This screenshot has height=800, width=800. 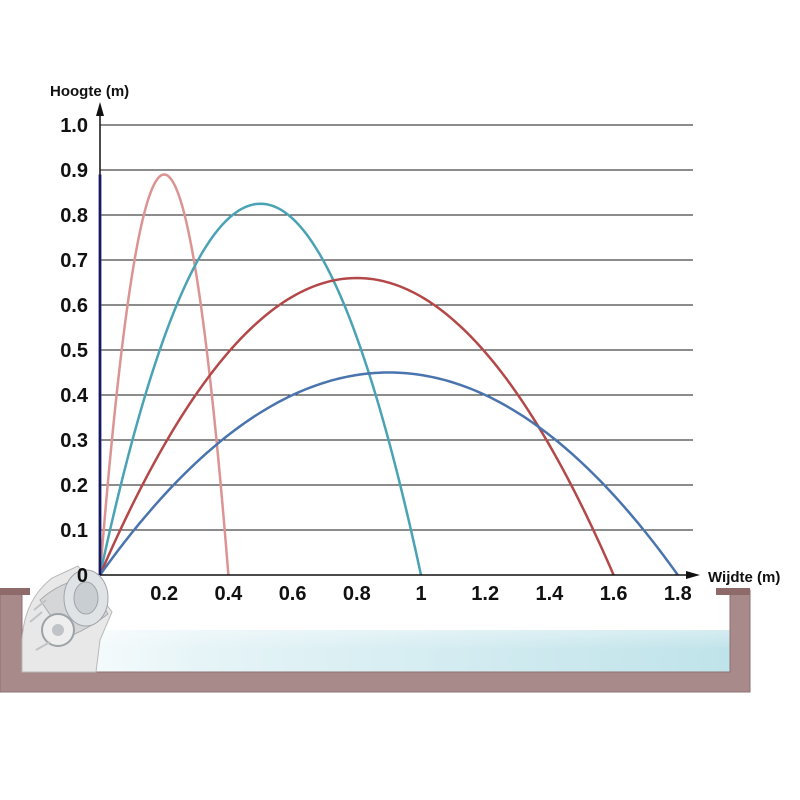 I want to click on y-tick-label: 1.0, so click(x=74, y=126).